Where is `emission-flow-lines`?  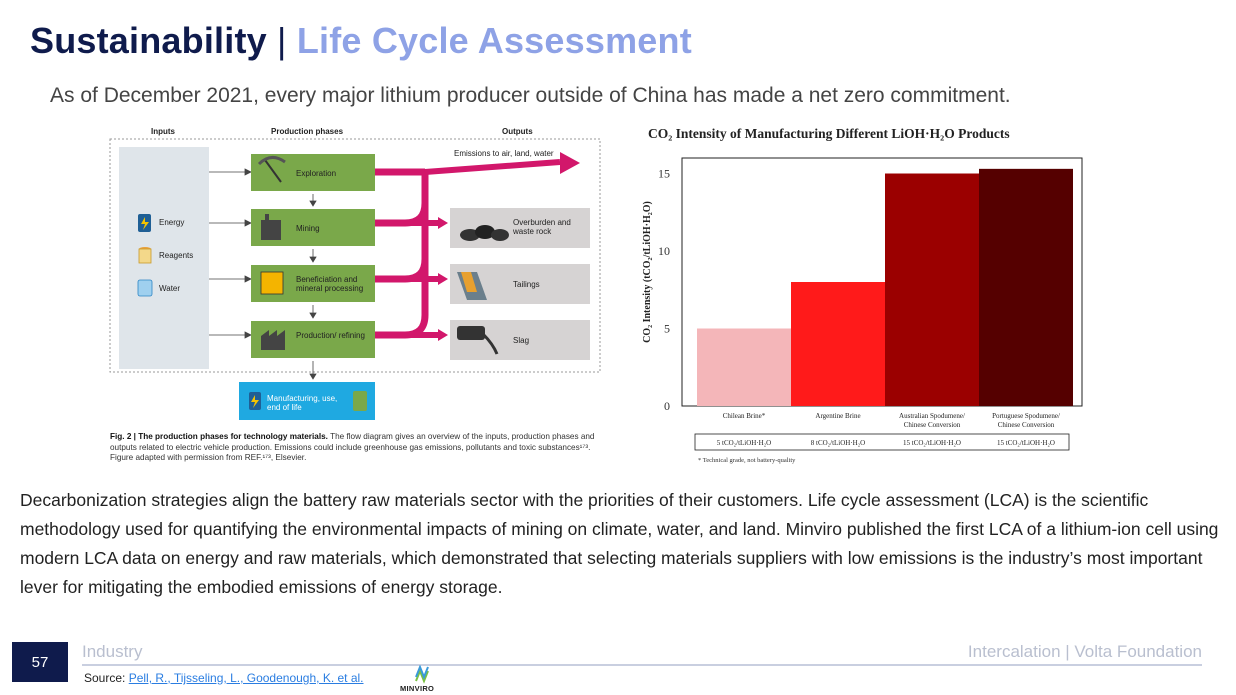 emission-flow-lines is located at coordinates (402, 253).